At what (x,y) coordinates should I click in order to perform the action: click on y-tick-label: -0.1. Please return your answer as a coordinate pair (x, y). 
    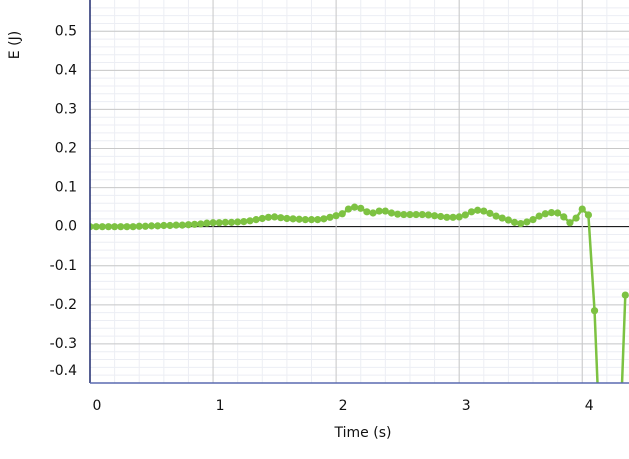
    Looking at the image, I should click on (63, 266).